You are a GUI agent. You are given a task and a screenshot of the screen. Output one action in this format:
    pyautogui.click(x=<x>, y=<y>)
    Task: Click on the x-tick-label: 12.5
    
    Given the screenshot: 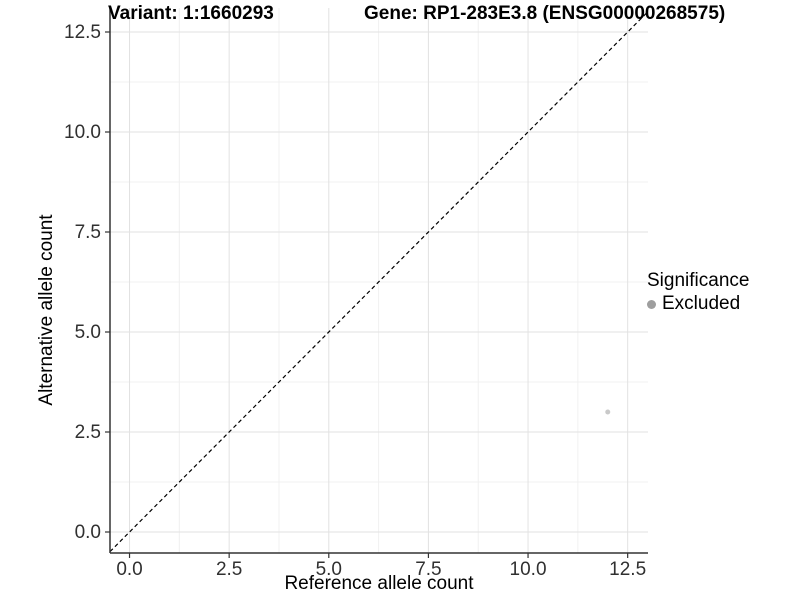 What is the action you would take?
    pyautogui.click(x=627, y=569)
    